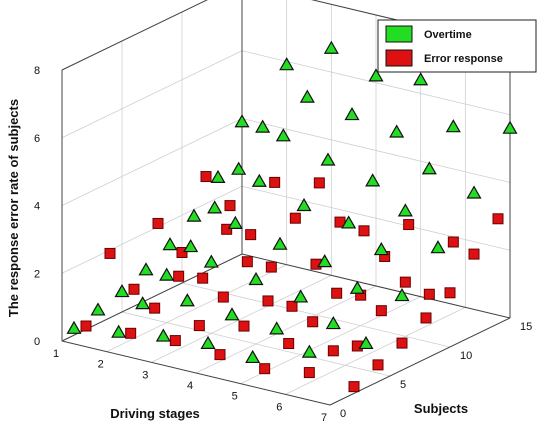 The width and height of the screenshot is (550, 427). I want to click on x-tick-label: 5, so click(235, 397).